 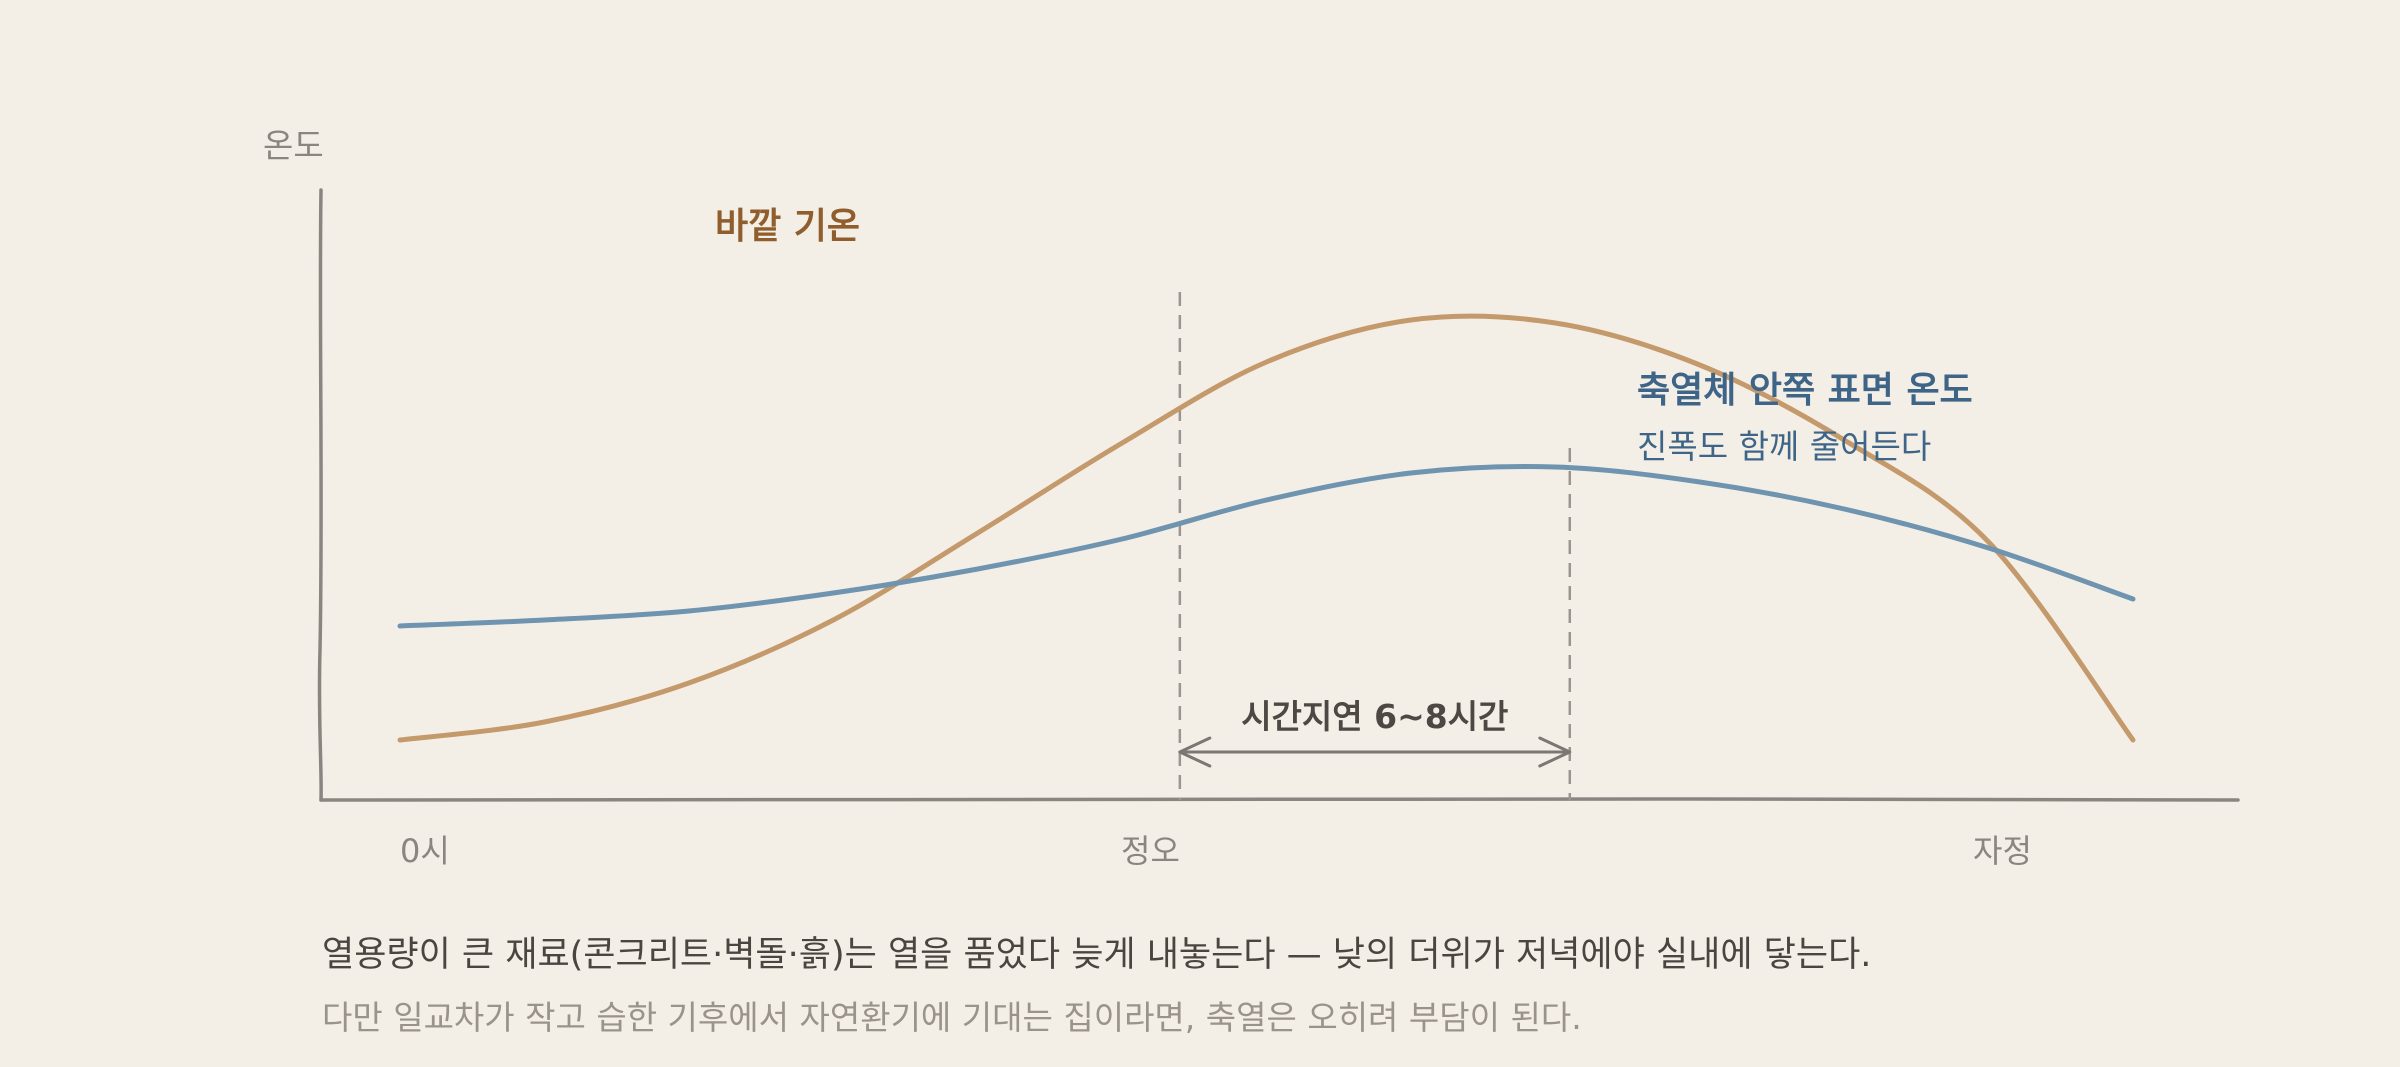 I want to click on y-axis, so click(x=320, y=495).